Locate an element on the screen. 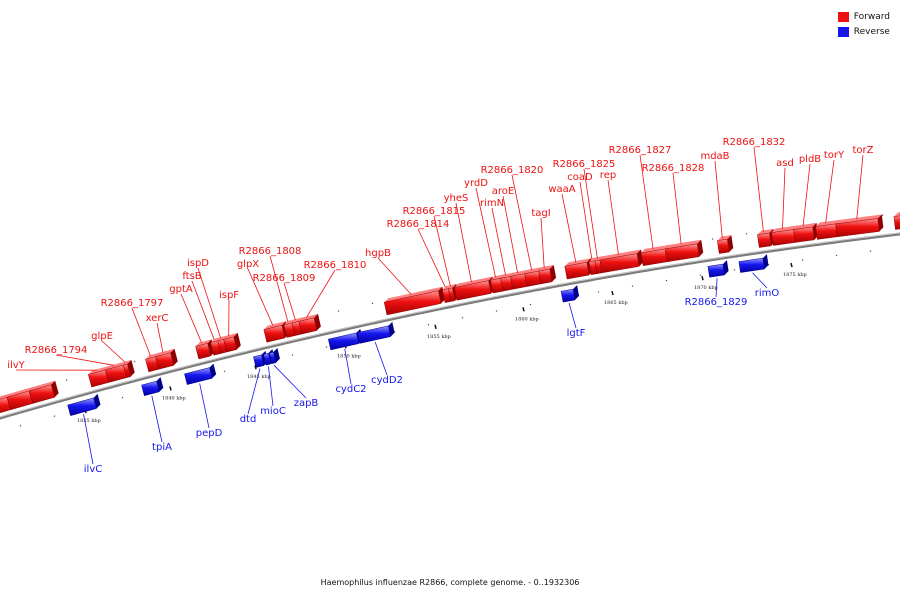 Image resolution: width=900 pixels, height=600 pixels. svg-text: dtd is located at coordinates (248, 419).